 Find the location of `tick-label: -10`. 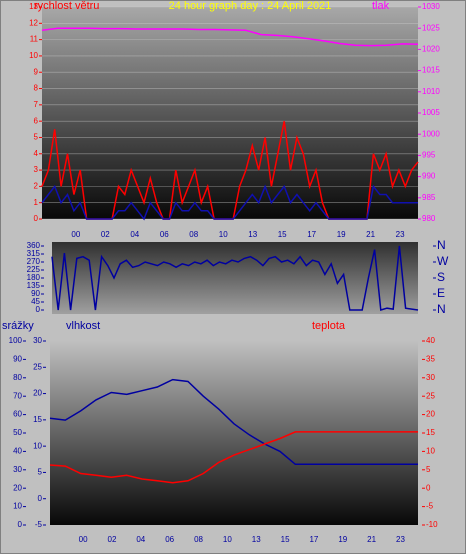

tick-label: -10 is located at coordinates (432, 524).